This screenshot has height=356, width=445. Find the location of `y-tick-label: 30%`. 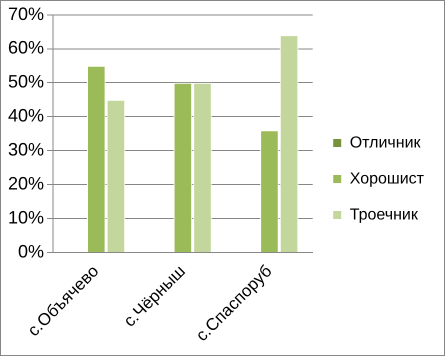

y-tick-label: 30% is located at coordinates (26, 150).